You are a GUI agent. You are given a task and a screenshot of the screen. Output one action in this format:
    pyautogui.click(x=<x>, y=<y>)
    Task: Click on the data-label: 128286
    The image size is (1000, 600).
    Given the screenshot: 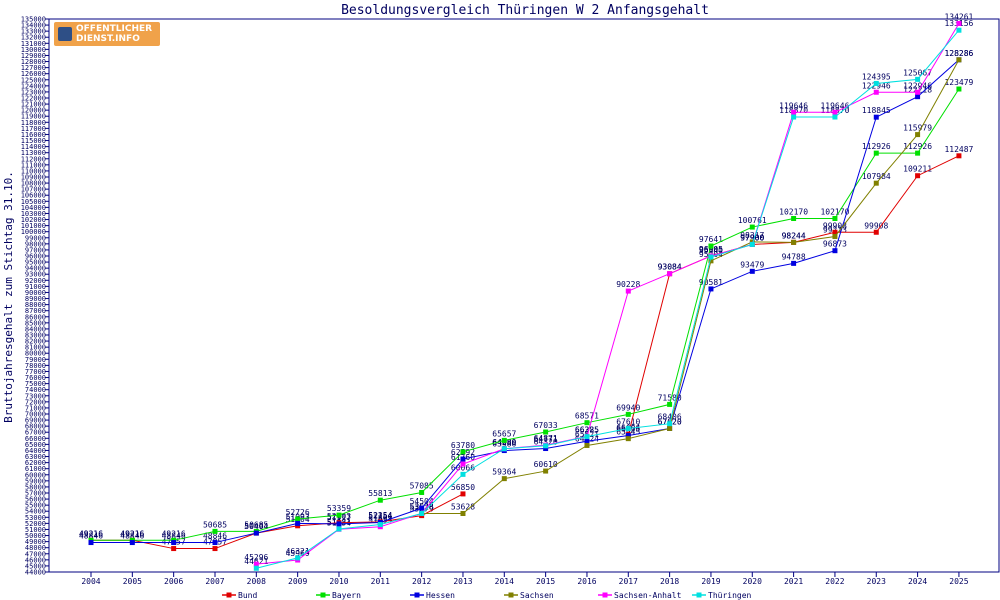 What is the action you would take?
    pyautogui.click(x=958, y=53)
    